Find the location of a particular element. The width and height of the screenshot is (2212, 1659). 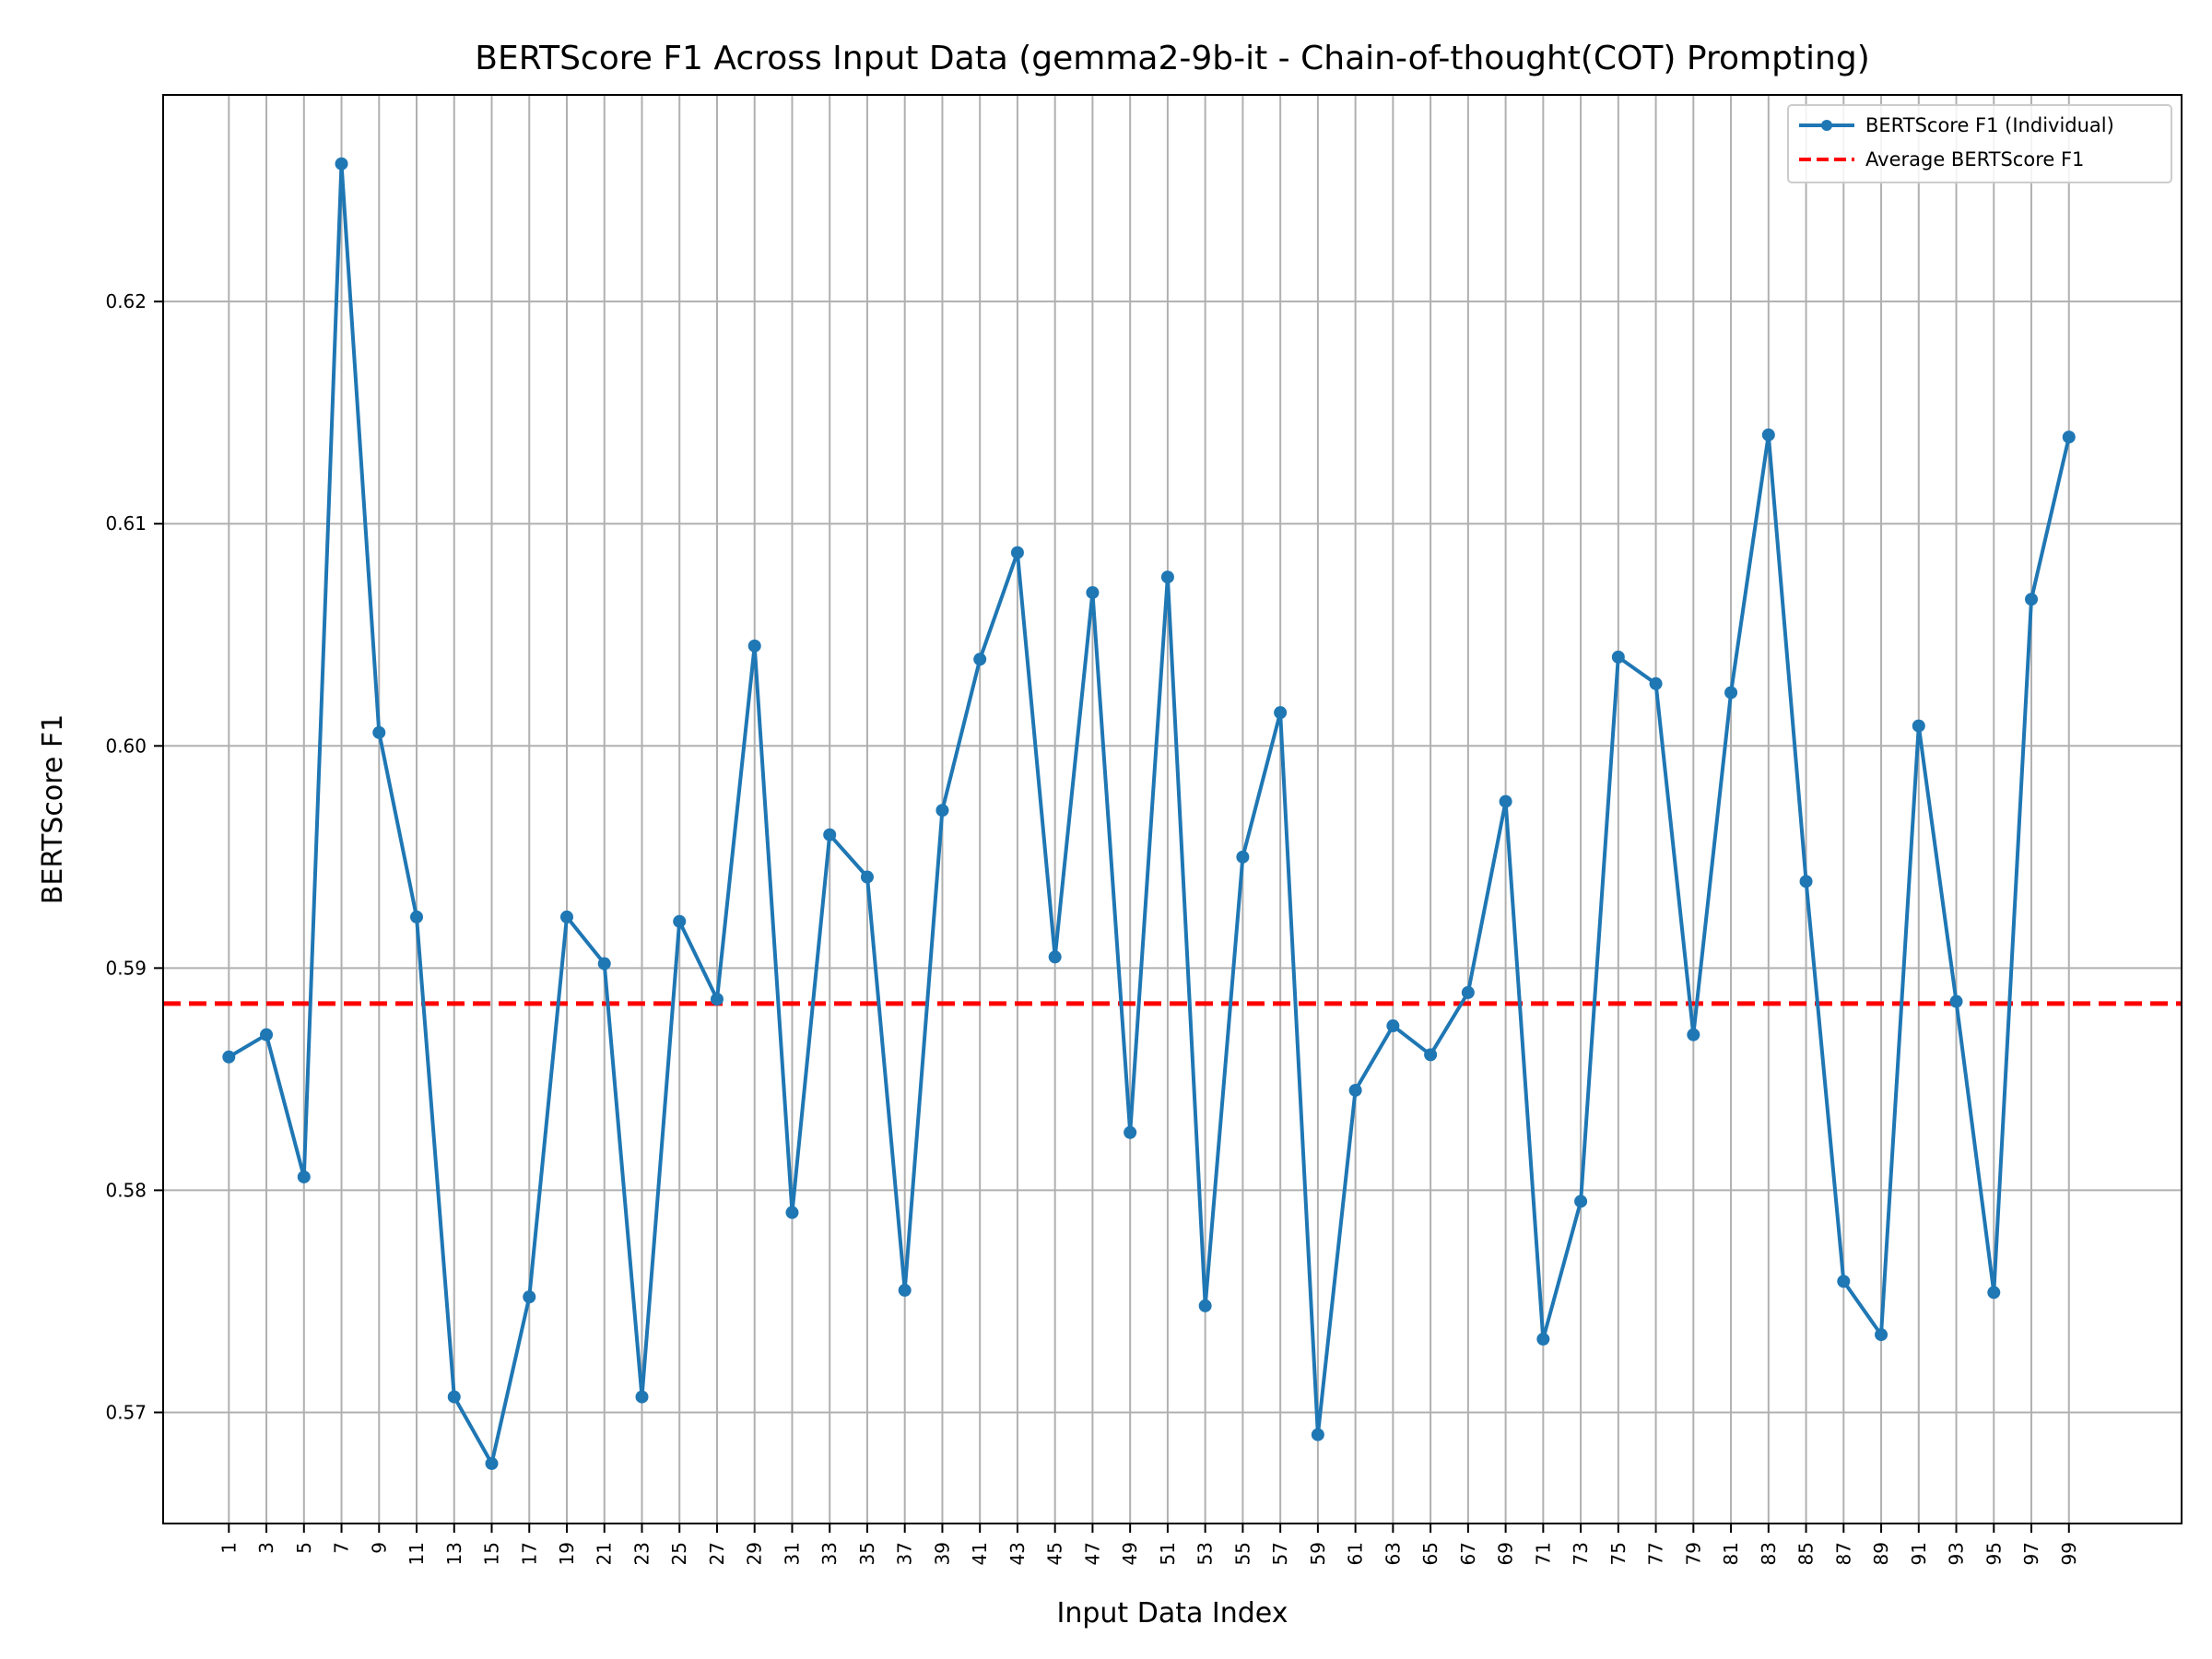

x-tick-label: 97 is located at coordinates (2031, 1553).